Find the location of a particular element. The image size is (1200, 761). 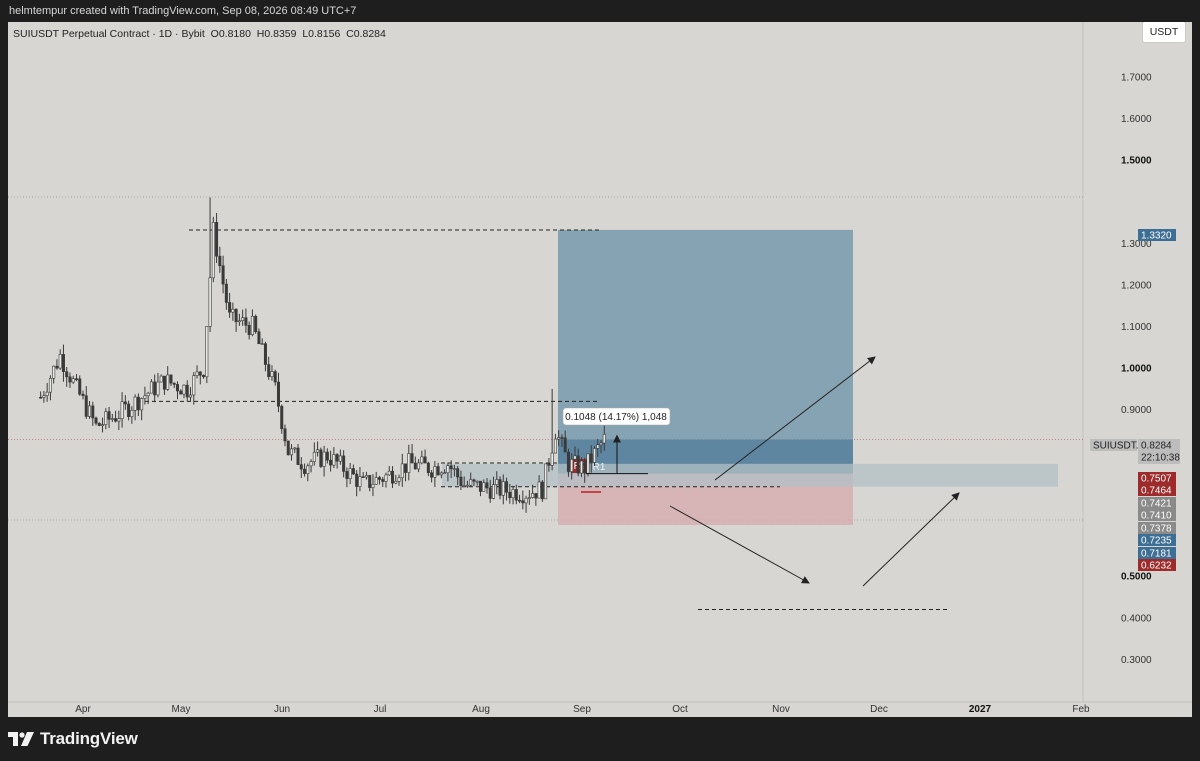

price-tag: 0.7410 is located at coordinates (1157, 515).